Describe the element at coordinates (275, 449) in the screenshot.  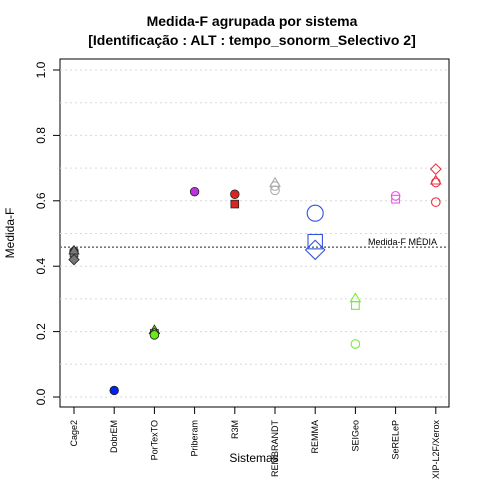
I see `x-tick-label: REMBRANDT` at that location.